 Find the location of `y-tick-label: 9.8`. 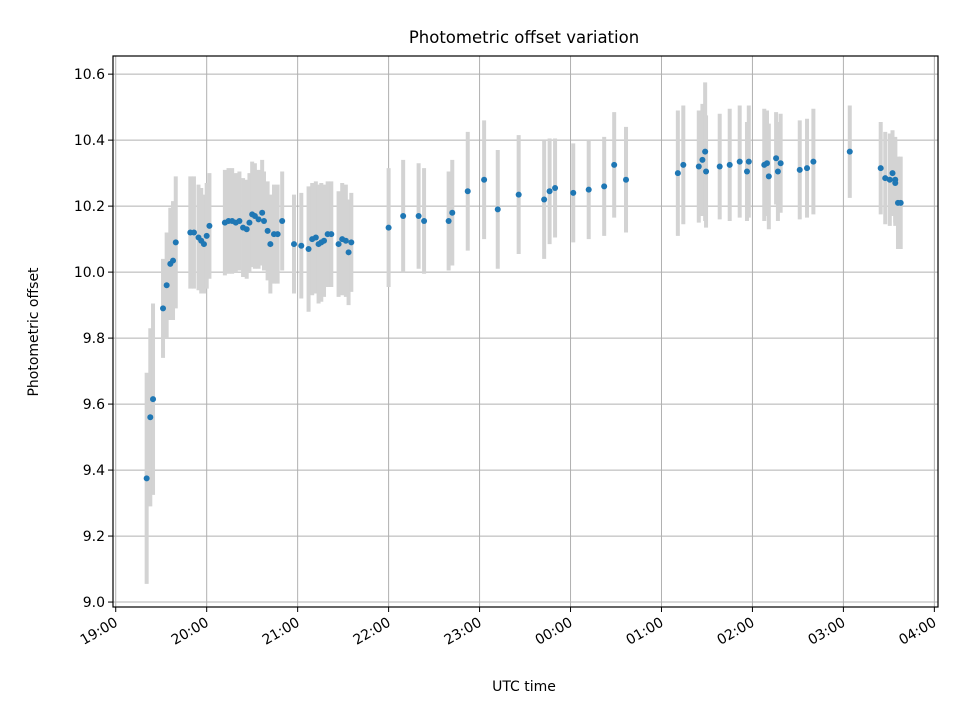

y-tick-label: 9.8 is located at coordinates (94, 339).